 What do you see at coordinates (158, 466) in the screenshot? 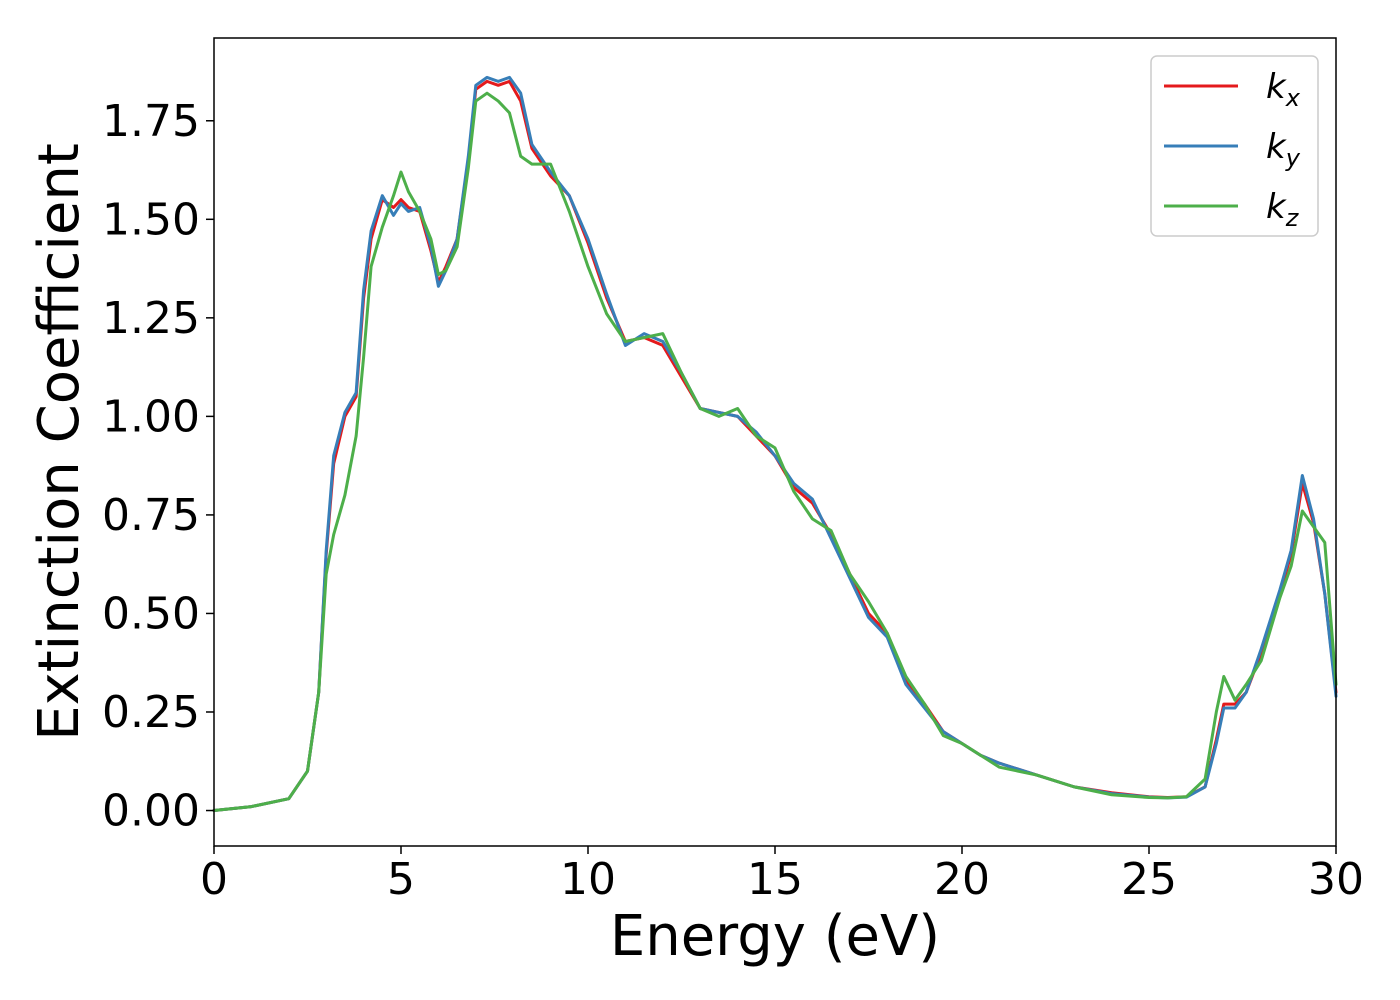
I see `y-axis: 0.00 0.25 0.50 0.75 1.00 1.25 1.50 1.75` at bounding box center [158, 466].